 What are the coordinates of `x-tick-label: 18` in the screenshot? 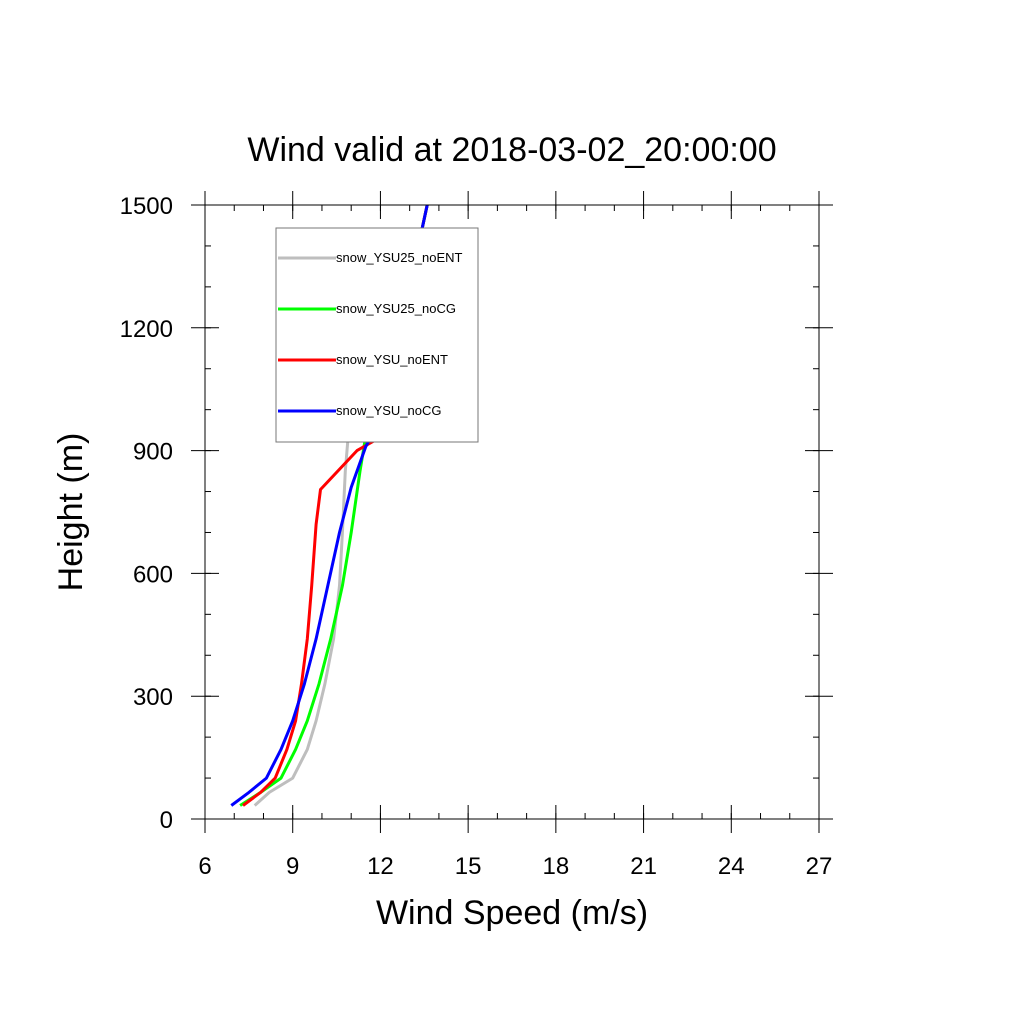 It's located at (556, 866).